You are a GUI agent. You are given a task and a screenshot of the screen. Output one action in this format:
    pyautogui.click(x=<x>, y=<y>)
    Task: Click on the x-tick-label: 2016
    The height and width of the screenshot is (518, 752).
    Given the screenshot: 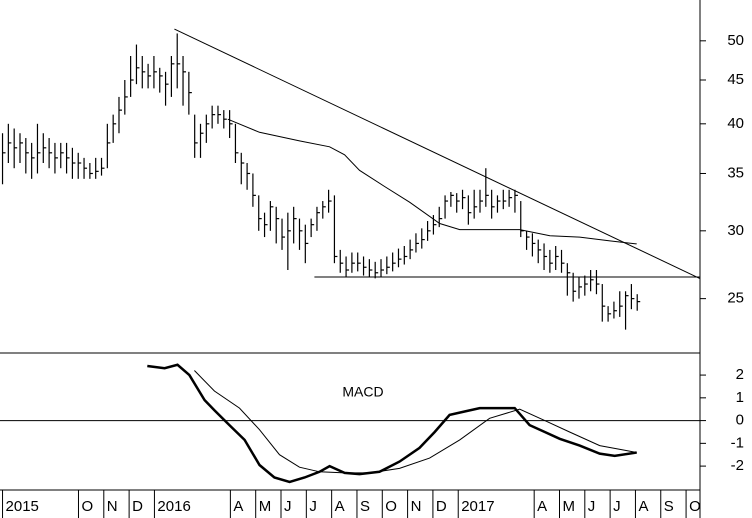 What is the action you would take?
    pyautogui.click(x=173, y=506)
    